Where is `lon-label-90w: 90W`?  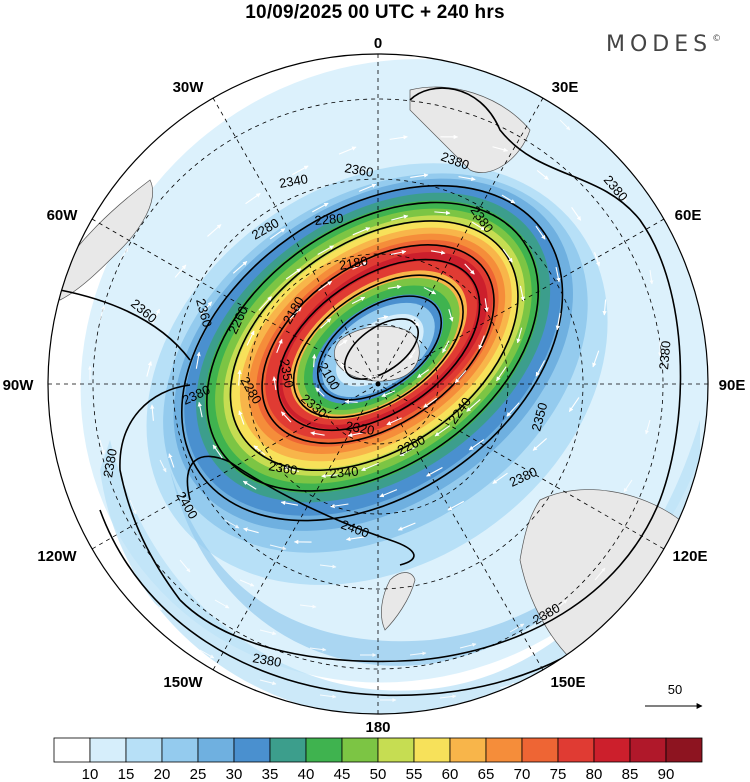 lon-label-90w: 90W is located at coordinates (19, 385).